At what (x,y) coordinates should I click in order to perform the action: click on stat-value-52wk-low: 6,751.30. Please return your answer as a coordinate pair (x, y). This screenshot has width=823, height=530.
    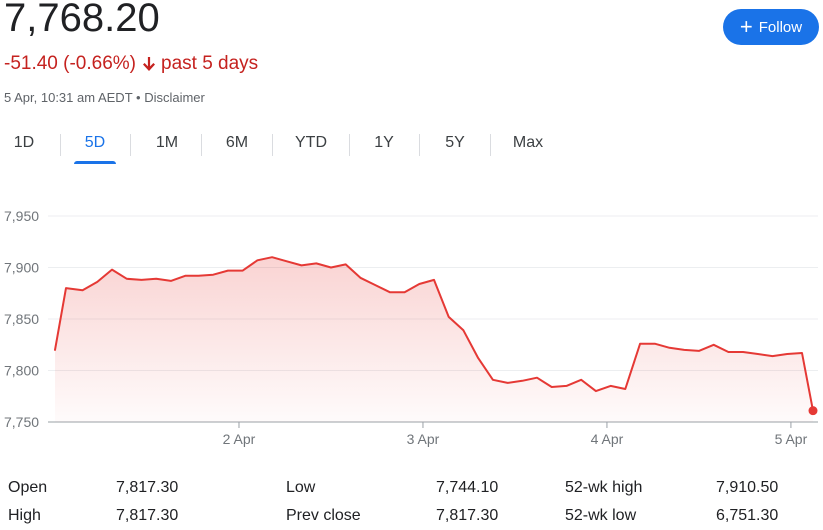
    Looking at the image, I should click on (747, 515).